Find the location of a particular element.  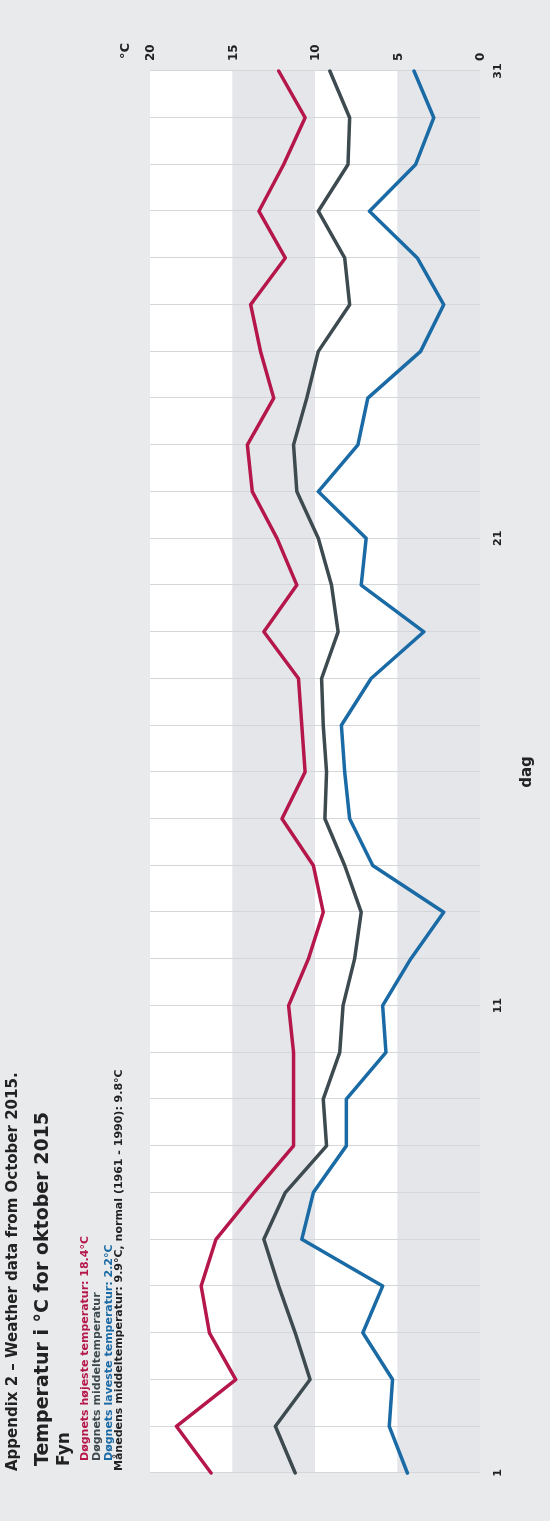

text: Døgnets højeste temperatur: 18.4°C is located at coordinates (84, 1348).